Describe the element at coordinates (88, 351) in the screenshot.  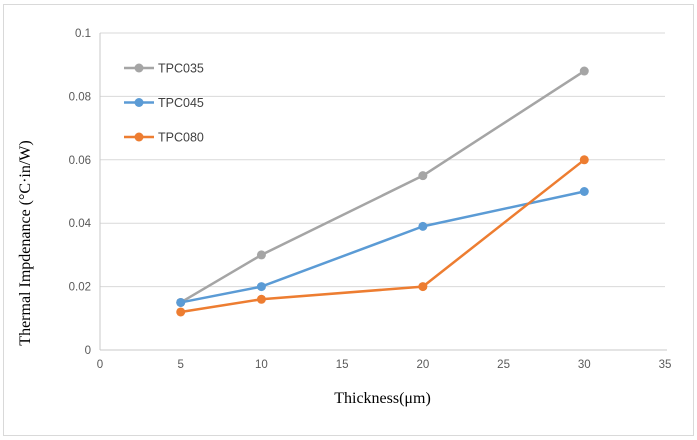
I see `y-tick-label: 0` at that location.